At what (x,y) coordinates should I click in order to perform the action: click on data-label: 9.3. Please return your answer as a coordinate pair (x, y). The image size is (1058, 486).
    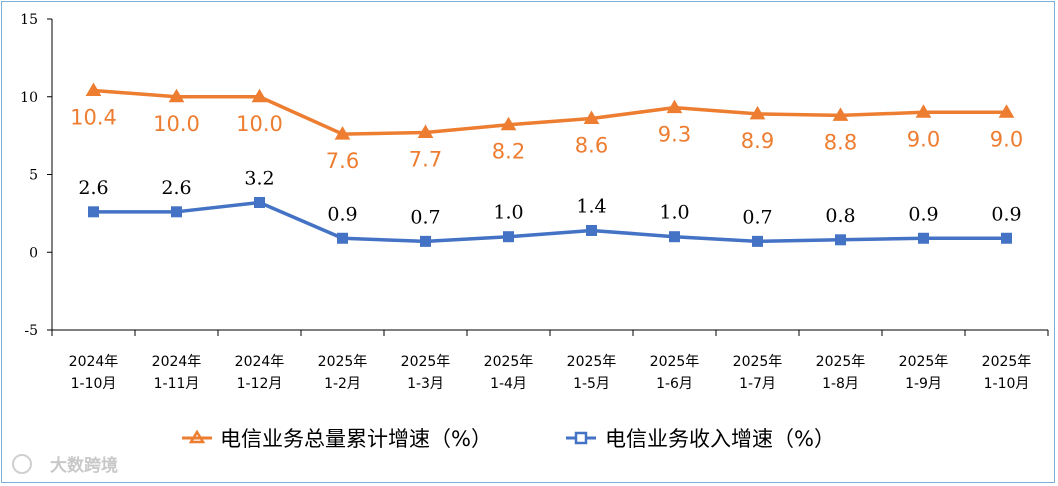
    Looking at the image, I should click on (674, 135).